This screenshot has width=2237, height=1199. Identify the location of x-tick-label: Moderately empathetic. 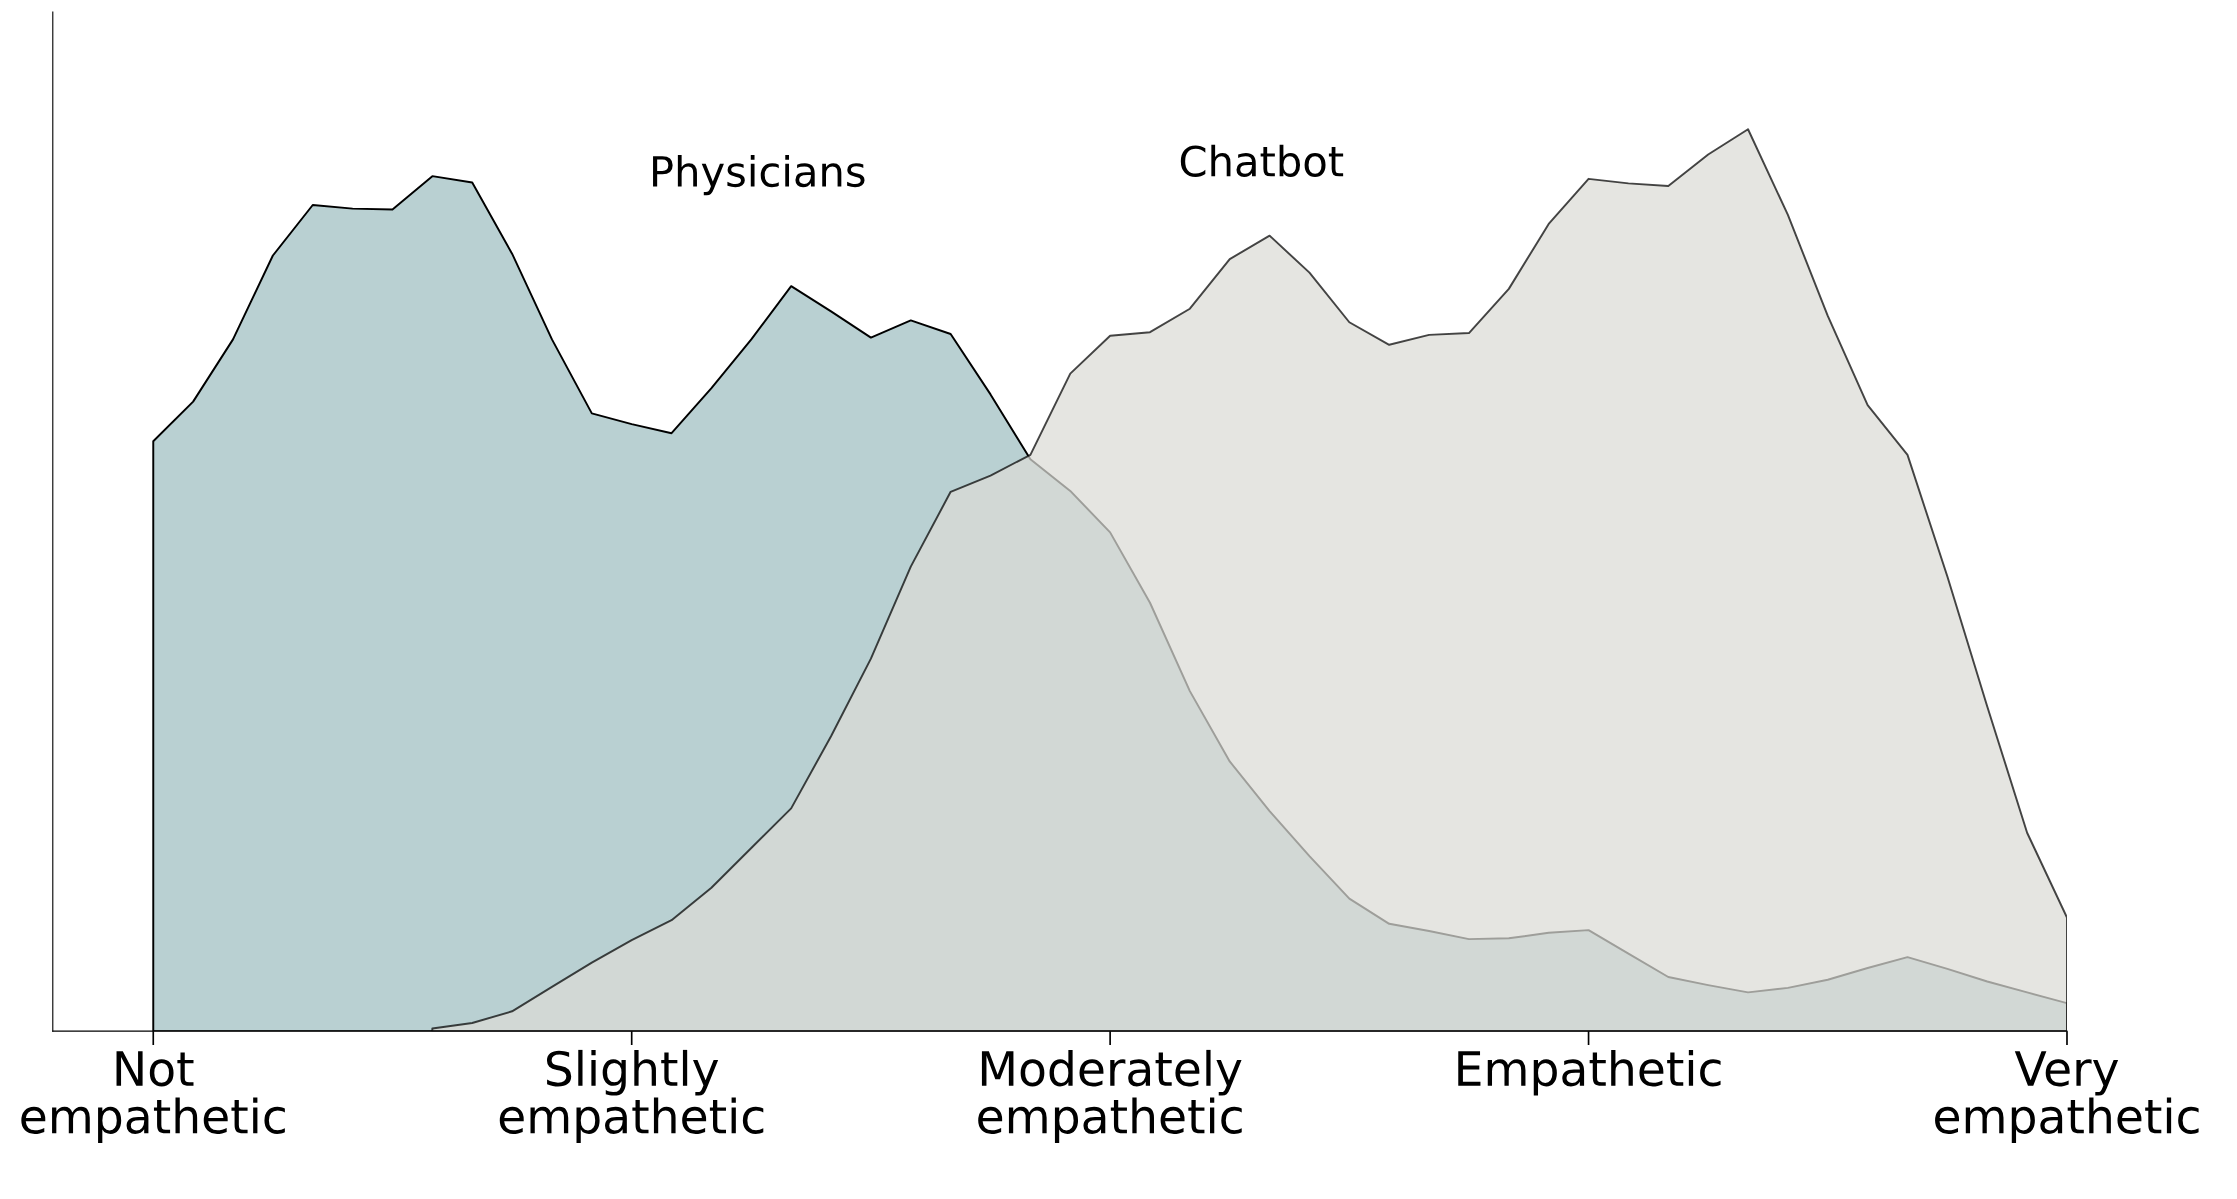
(1110, 1096).